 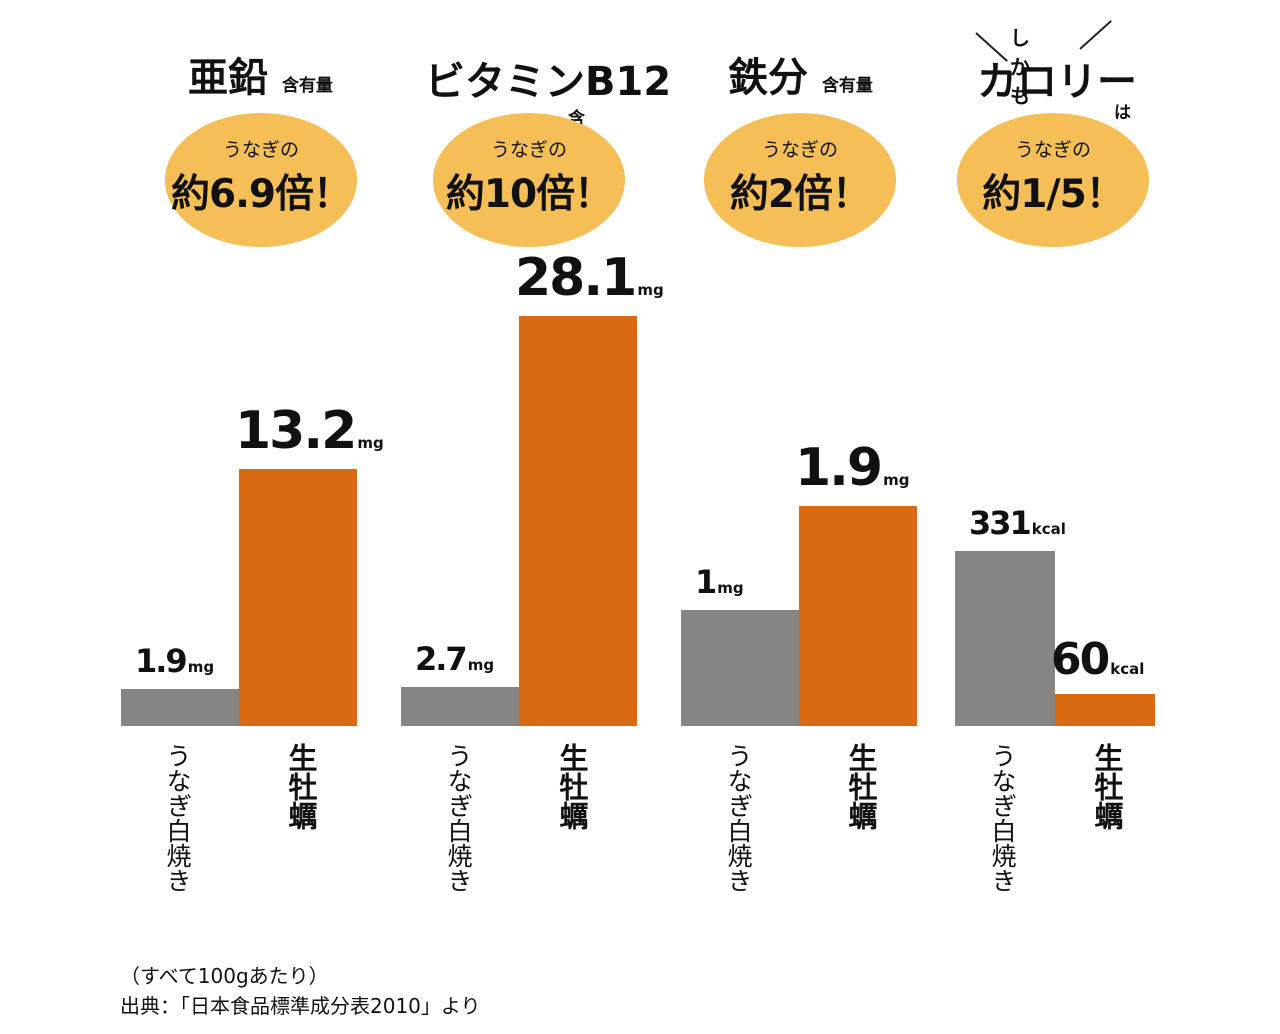 I want to click on ratio-badge: うなぎの 約1/5！, so click(x=1053, y=180).